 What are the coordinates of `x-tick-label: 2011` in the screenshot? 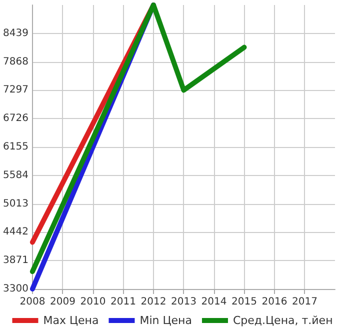 It's located at (123, 302).